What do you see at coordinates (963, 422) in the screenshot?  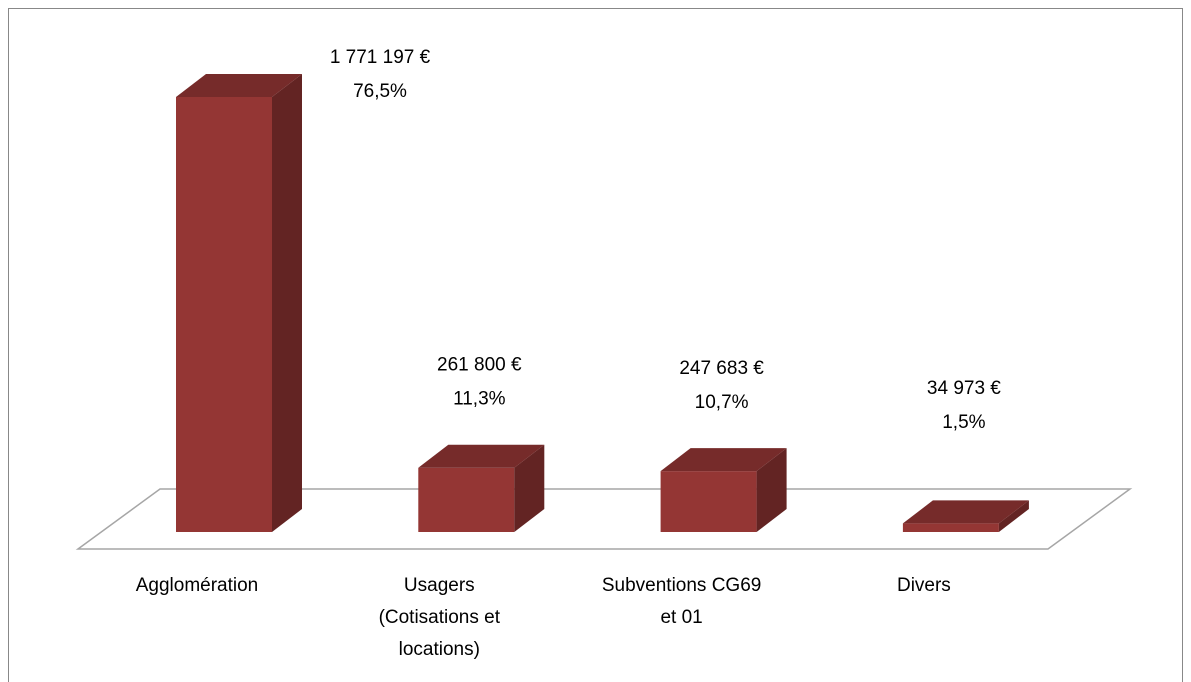 I see `percent-label: 1,5%` at bounding box center [963, 422].